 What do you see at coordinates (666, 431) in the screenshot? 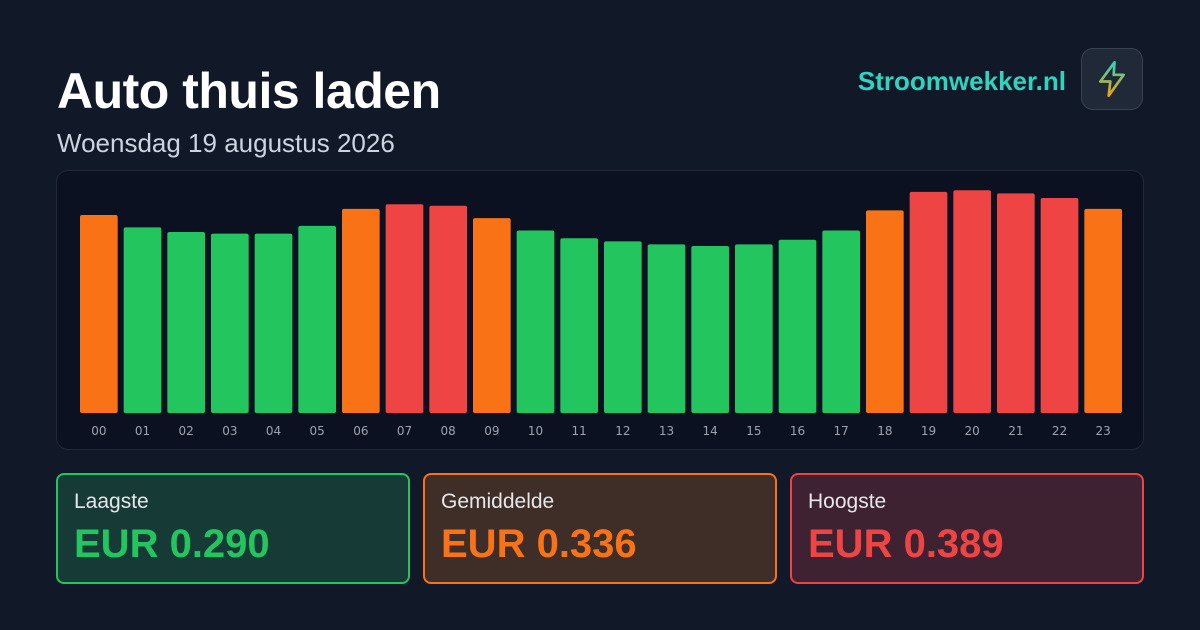
I see `x-tick-label: 13` at bounding box center [666, 431].